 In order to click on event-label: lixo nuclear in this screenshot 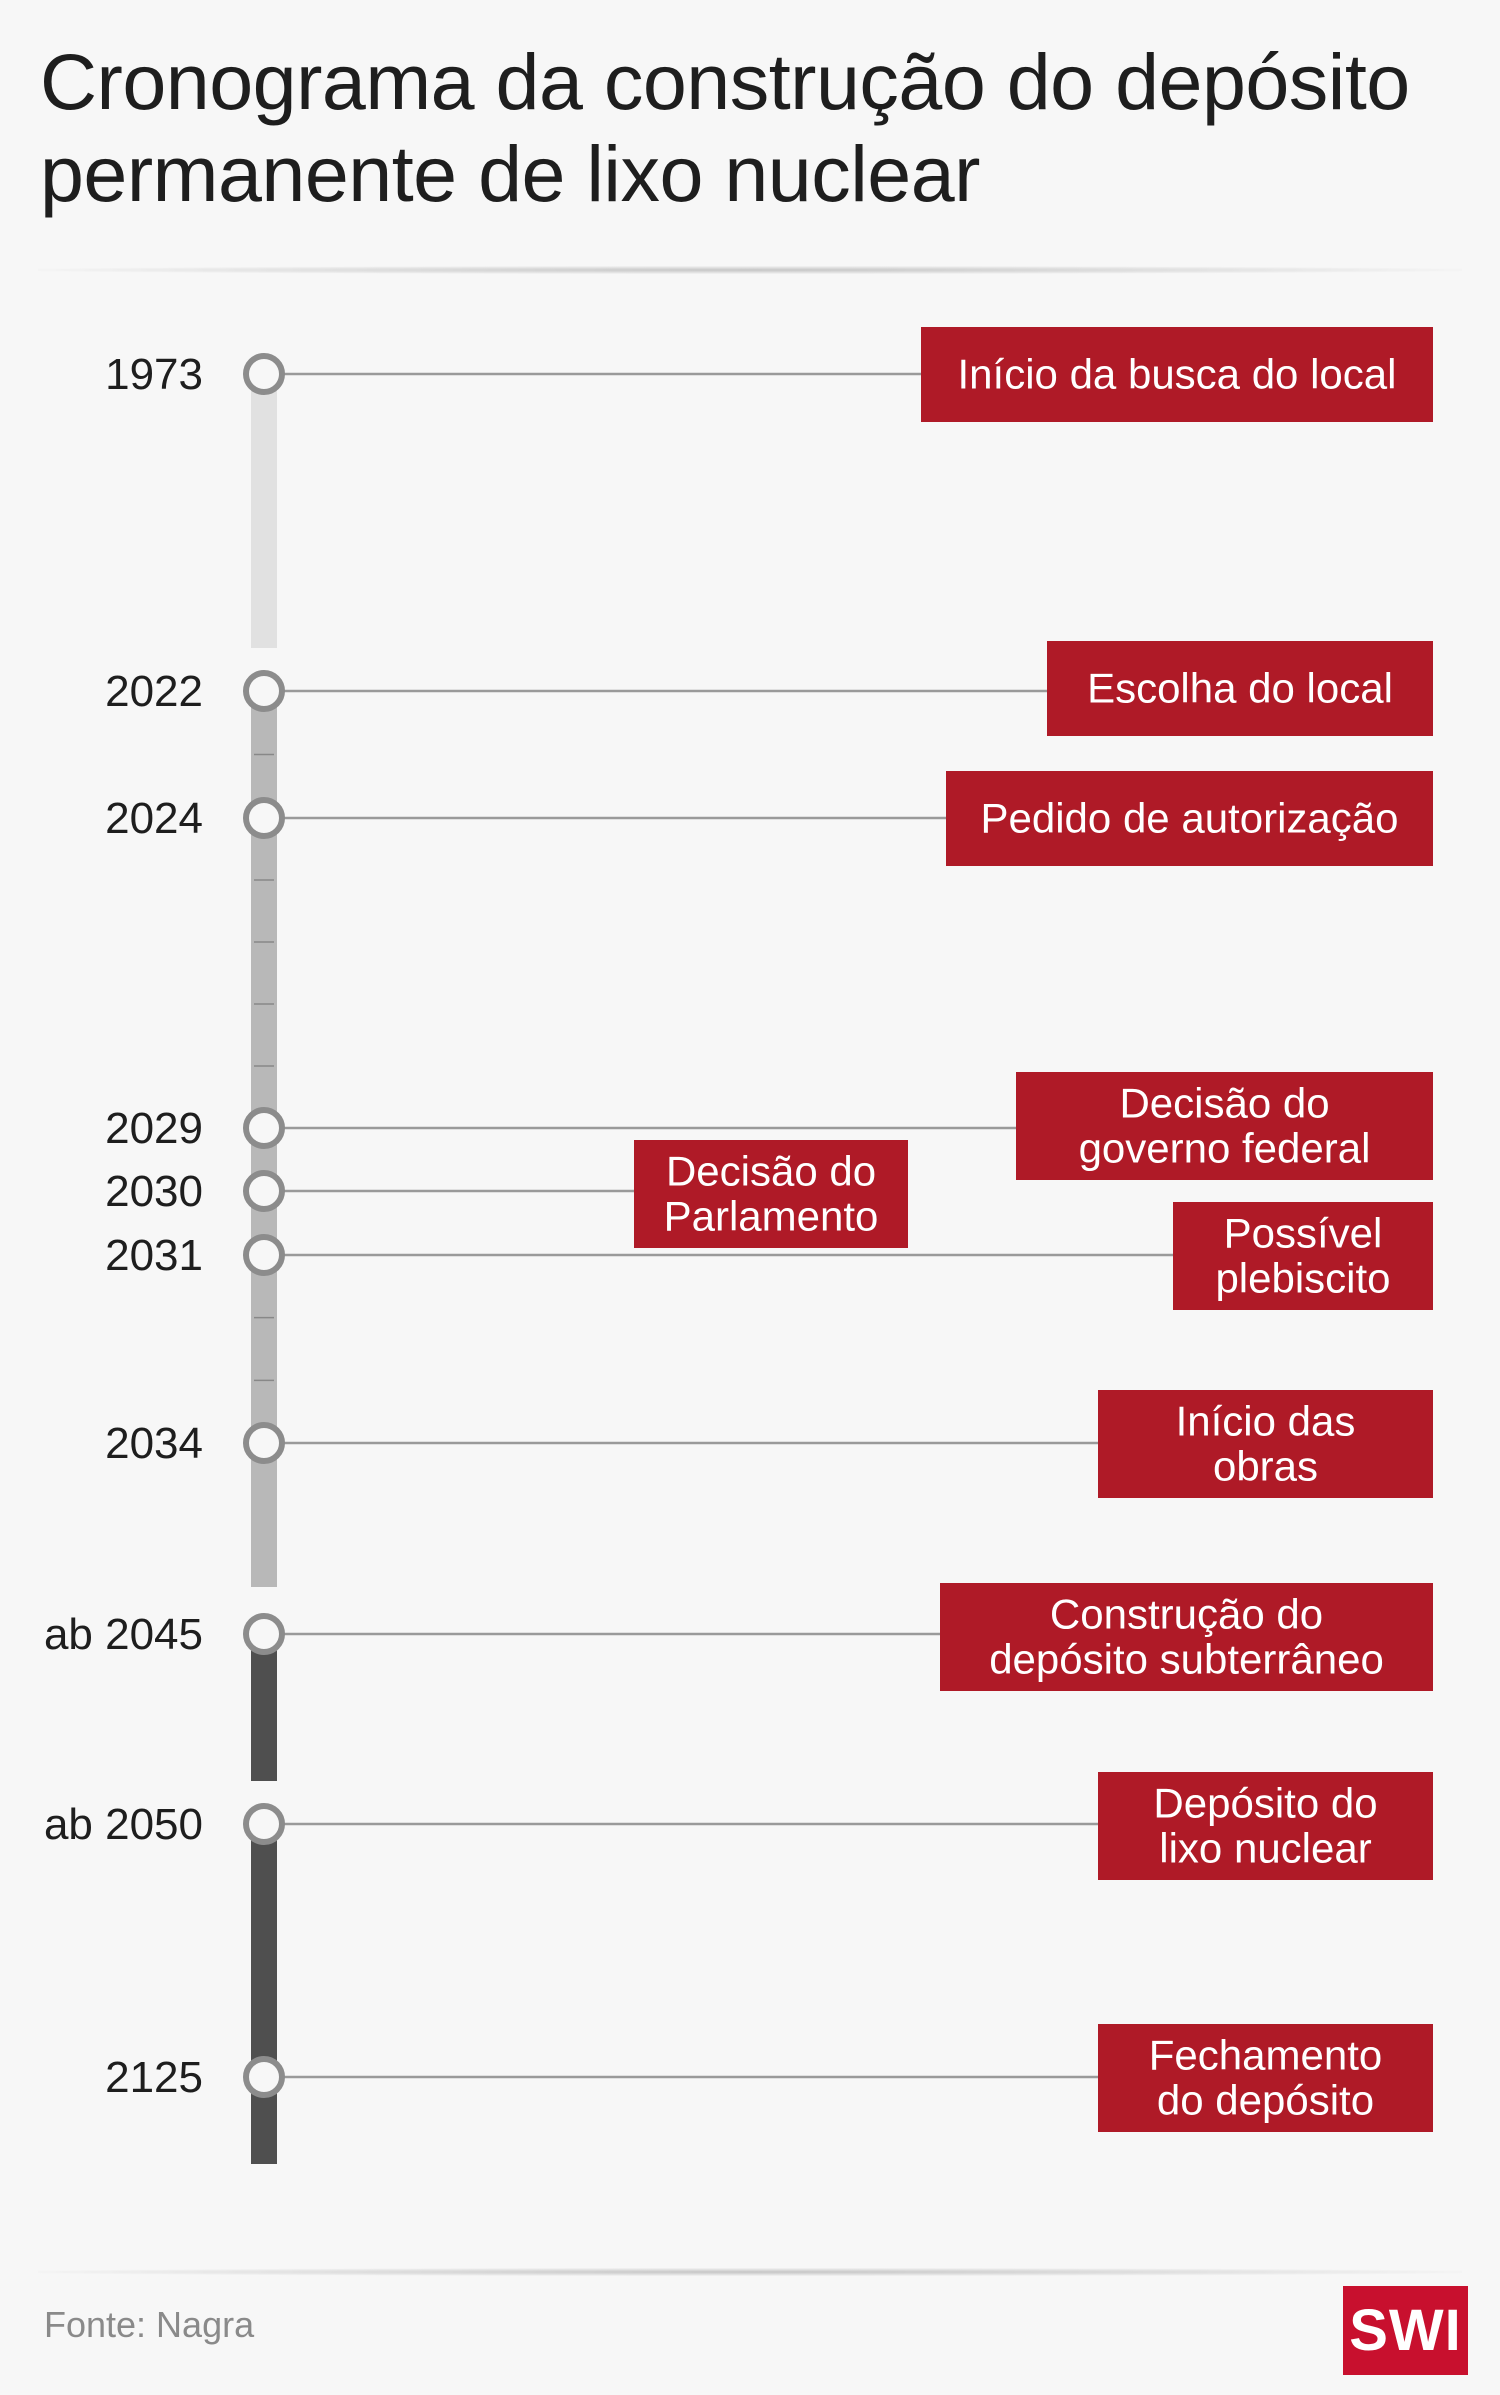, I will do `click(1265, 1848)`.